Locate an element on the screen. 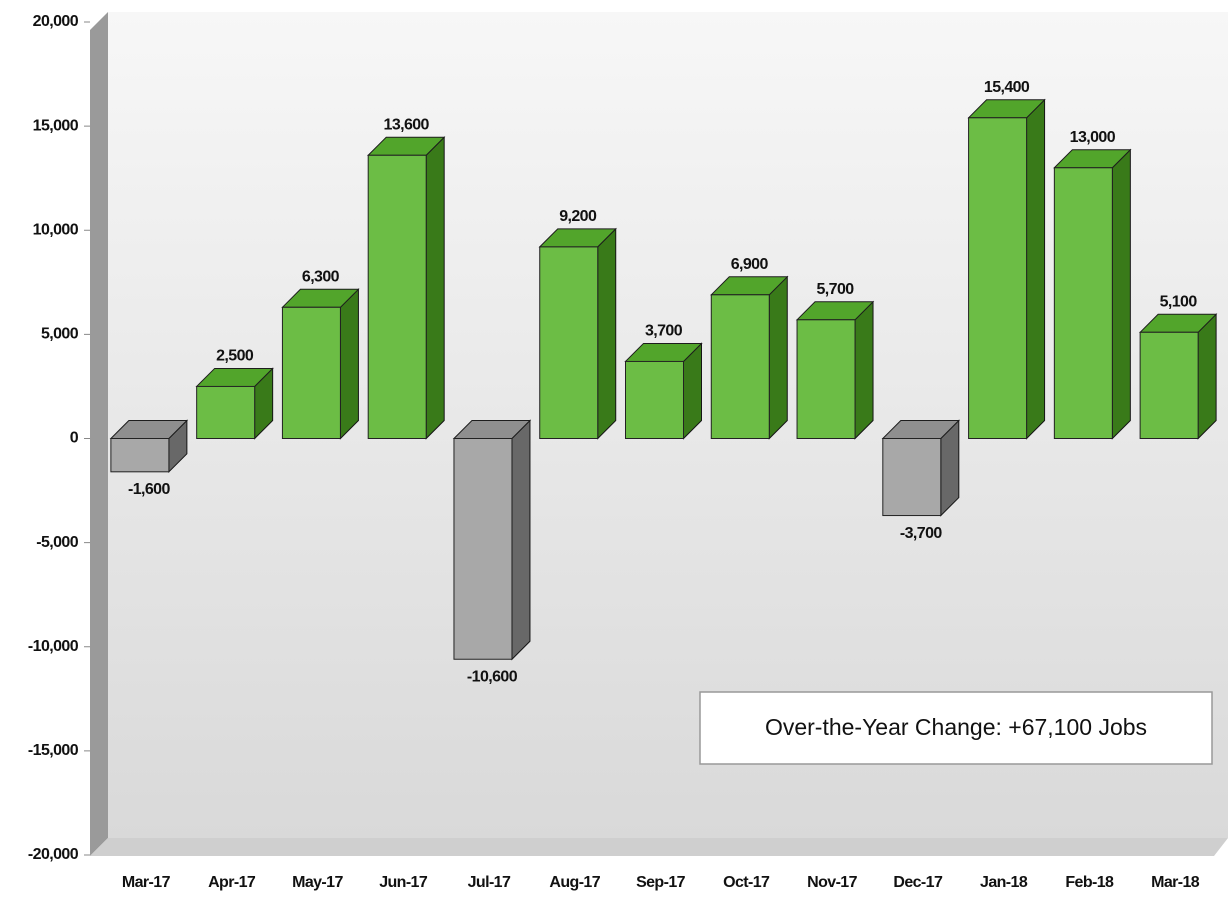 This screenshot has width=1228, height=911. x-tick-label: May-17 is located at coordinates (317, 882).